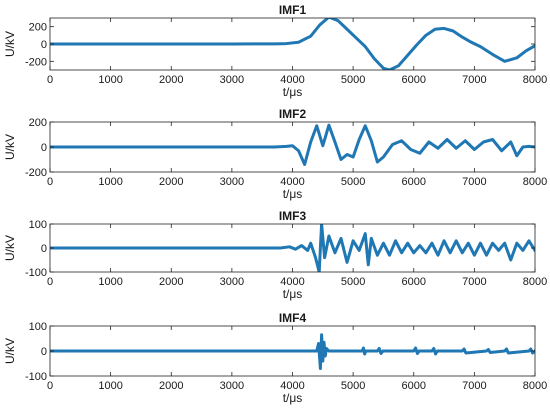 The height and width of the screenshot is (411, 550). What do you see at coordinates (293, 318) in the screenshot?
I see `panel-title: IMF4` at bounding box center [293, 318].